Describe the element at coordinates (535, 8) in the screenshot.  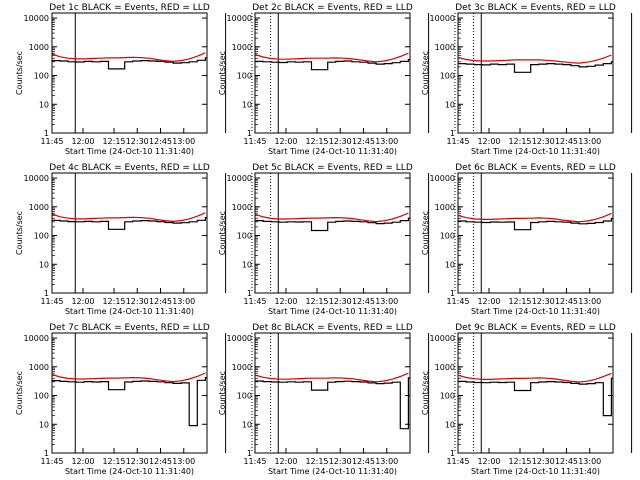
I see `panel-title: Det 3c BLACK = Events, RED = LLD` at that location.